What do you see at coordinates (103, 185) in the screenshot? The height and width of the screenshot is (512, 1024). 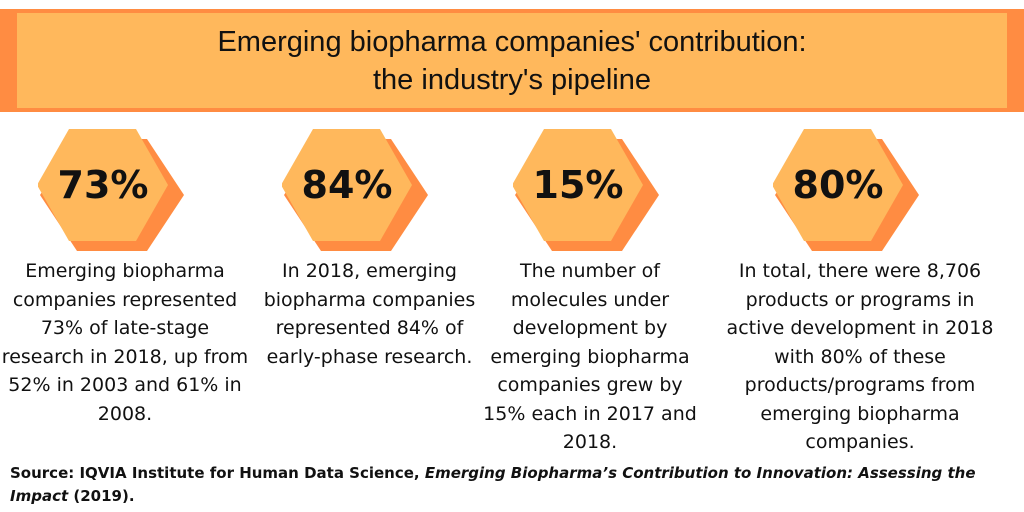 I see `stat-value-1: 73%` at bounding box center [103, 185].